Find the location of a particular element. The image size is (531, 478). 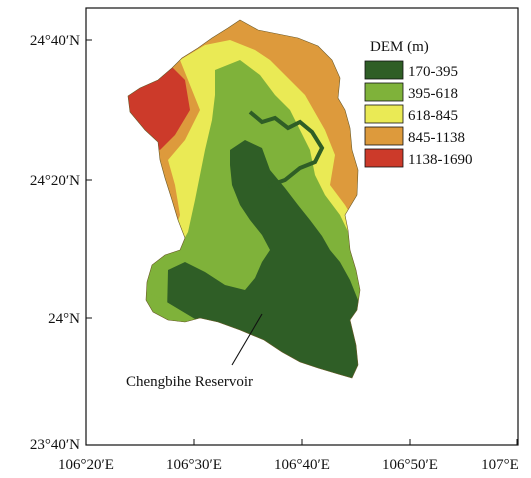

y-tick-label: 24°20′N is located at coordinates (55, 181).